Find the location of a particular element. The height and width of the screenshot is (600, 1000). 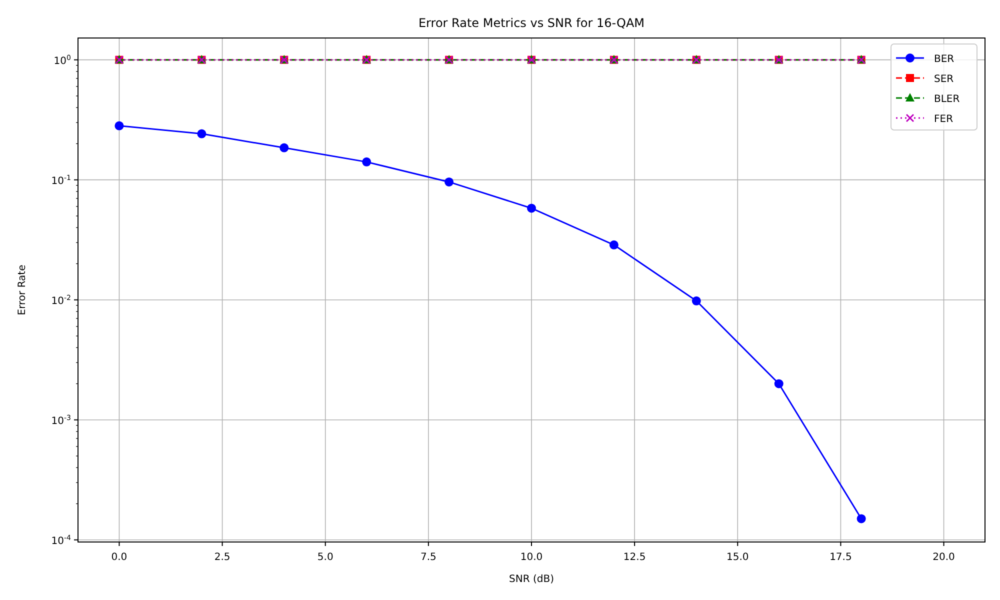

chart-title: Error Rate Metrics vs SNR for 16-QAM is located at coordinates (531, 23).